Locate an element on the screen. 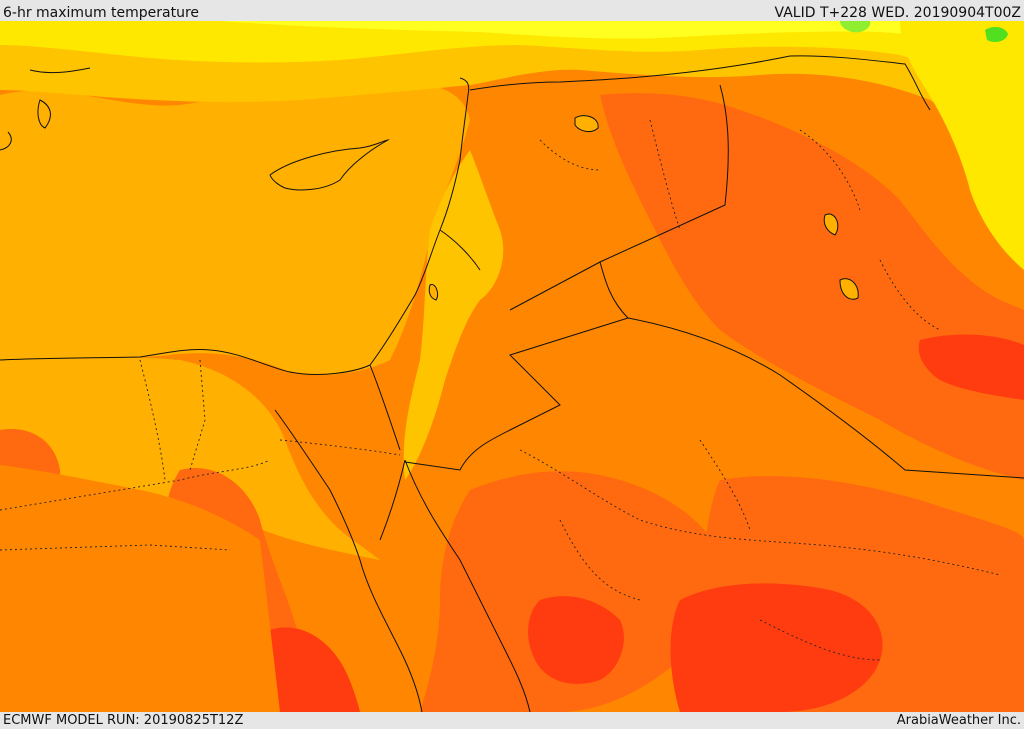 The image size is (1024, 729). northern-cool-patch is located at coordinates (622, 40).